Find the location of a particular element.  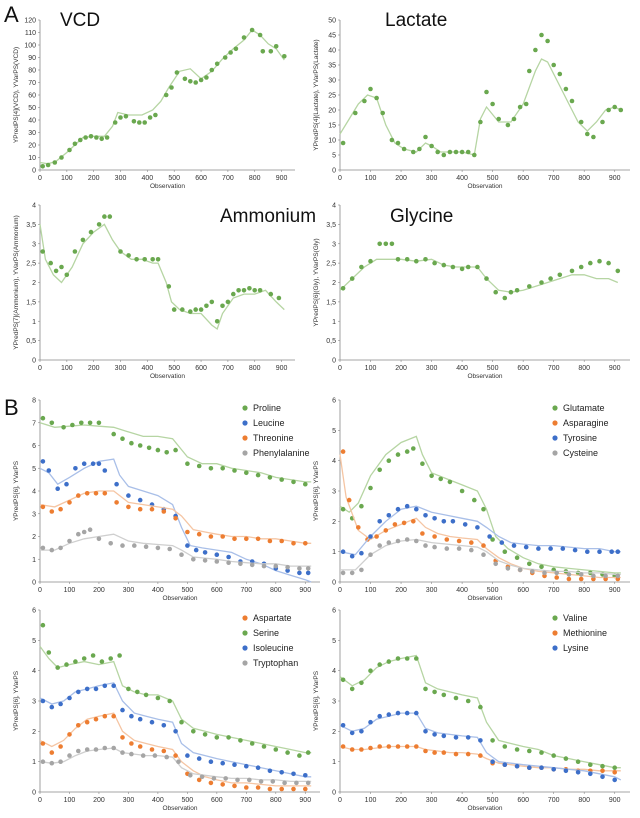

x-tick-label: 200 is located at coordinates (94, 178).